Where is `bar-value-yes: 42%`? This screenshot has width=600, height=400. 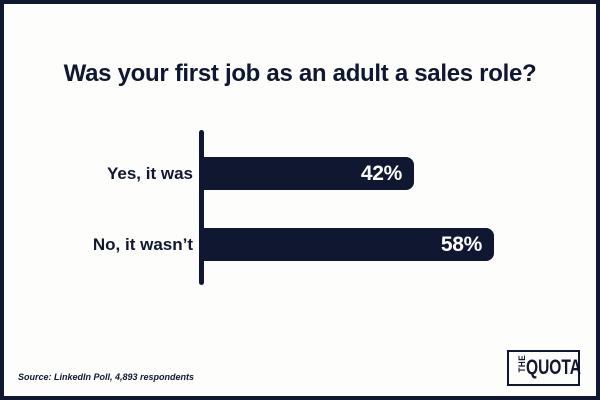
bar-value-yes: 42% is located at coordinates (381, 173).